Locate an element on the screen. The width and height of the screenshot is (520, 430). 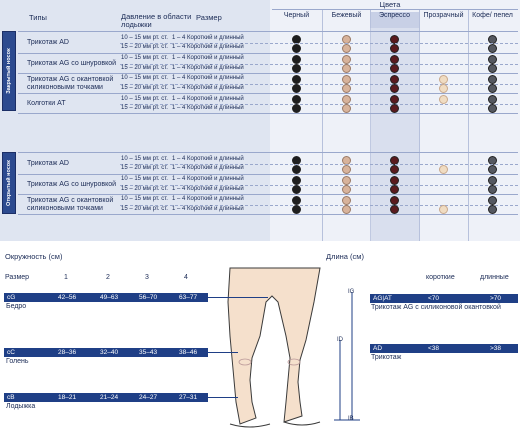
color-header-1: Бежевый is located at coordinates (346, 15).